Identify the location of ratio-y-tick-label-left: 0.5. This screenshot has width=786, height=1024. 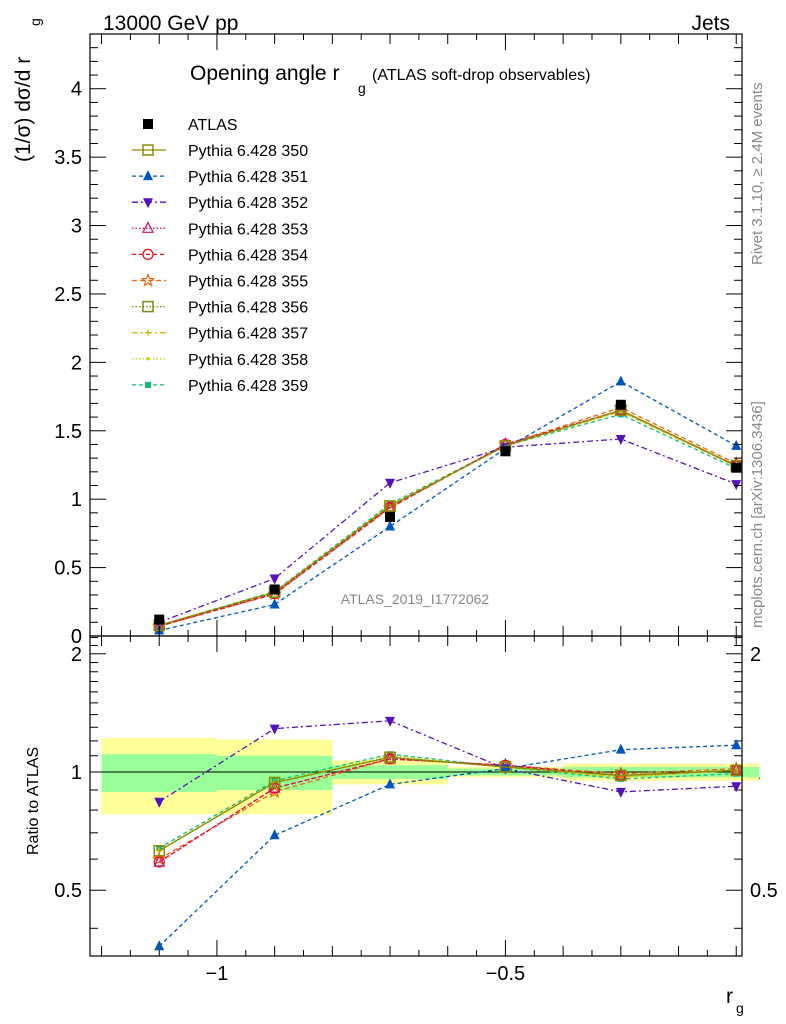
(68, 891).